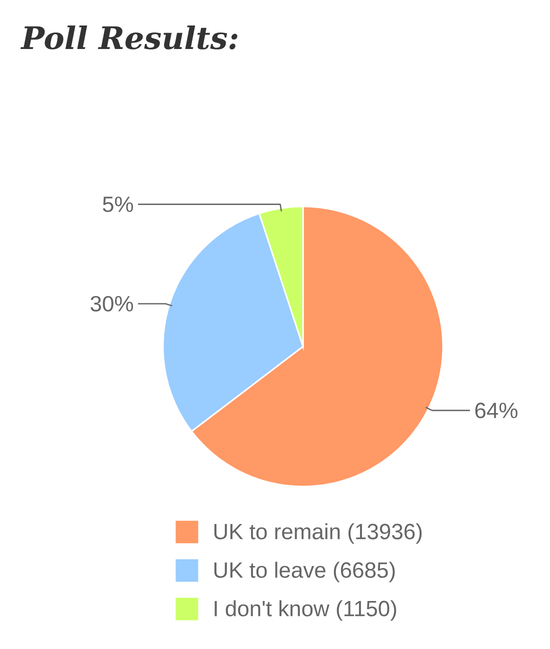 Image resolution: width=550 pixels, height=649 pixels. Describe the element at coordinates (304, 572) in the screenshot. I see `legend-label: UK to leave (6685)` at that location.